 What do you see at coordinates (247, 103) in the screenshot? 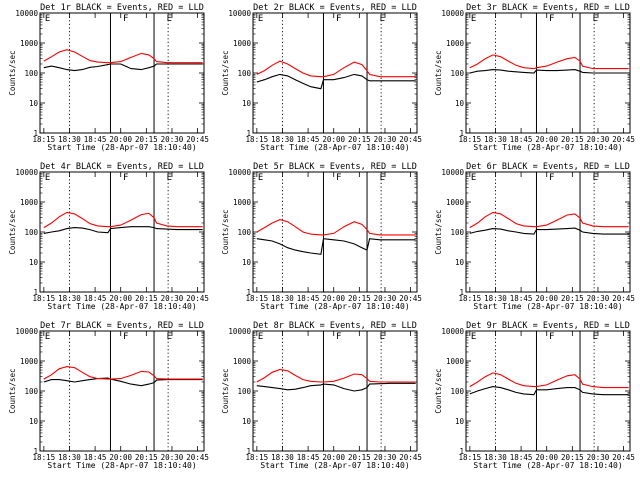
I see `panel-2-ytick-label: 10` at bounding box center [247, 103].